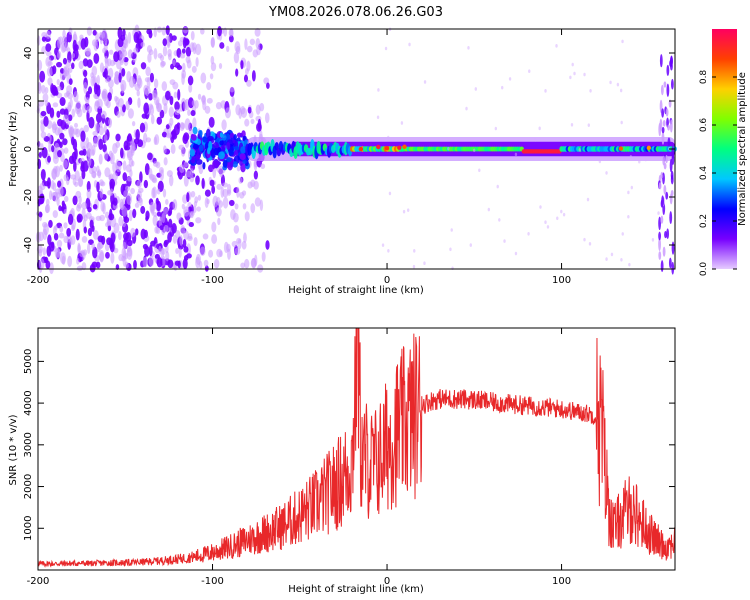  Describe the element at coordinates (561, 280) in the screenshot. I see `spectrogram-x-tick-label: 100` at that location.